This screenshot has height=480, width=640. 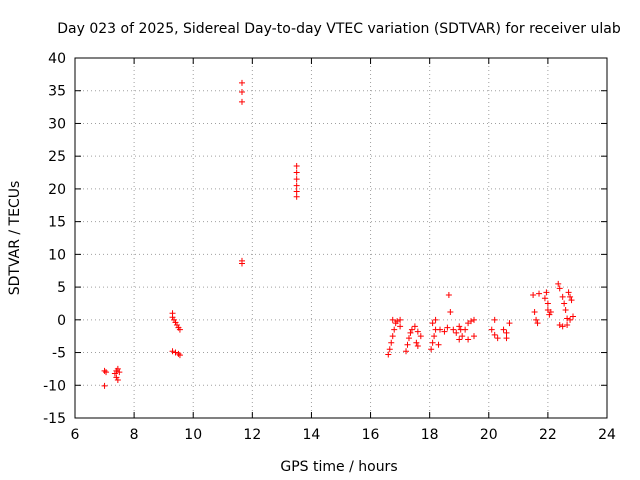 What do you see at coordinates (57, 255) in the screenshot?
I see `y-tick-label: 10` at bounding box center [57, 255].